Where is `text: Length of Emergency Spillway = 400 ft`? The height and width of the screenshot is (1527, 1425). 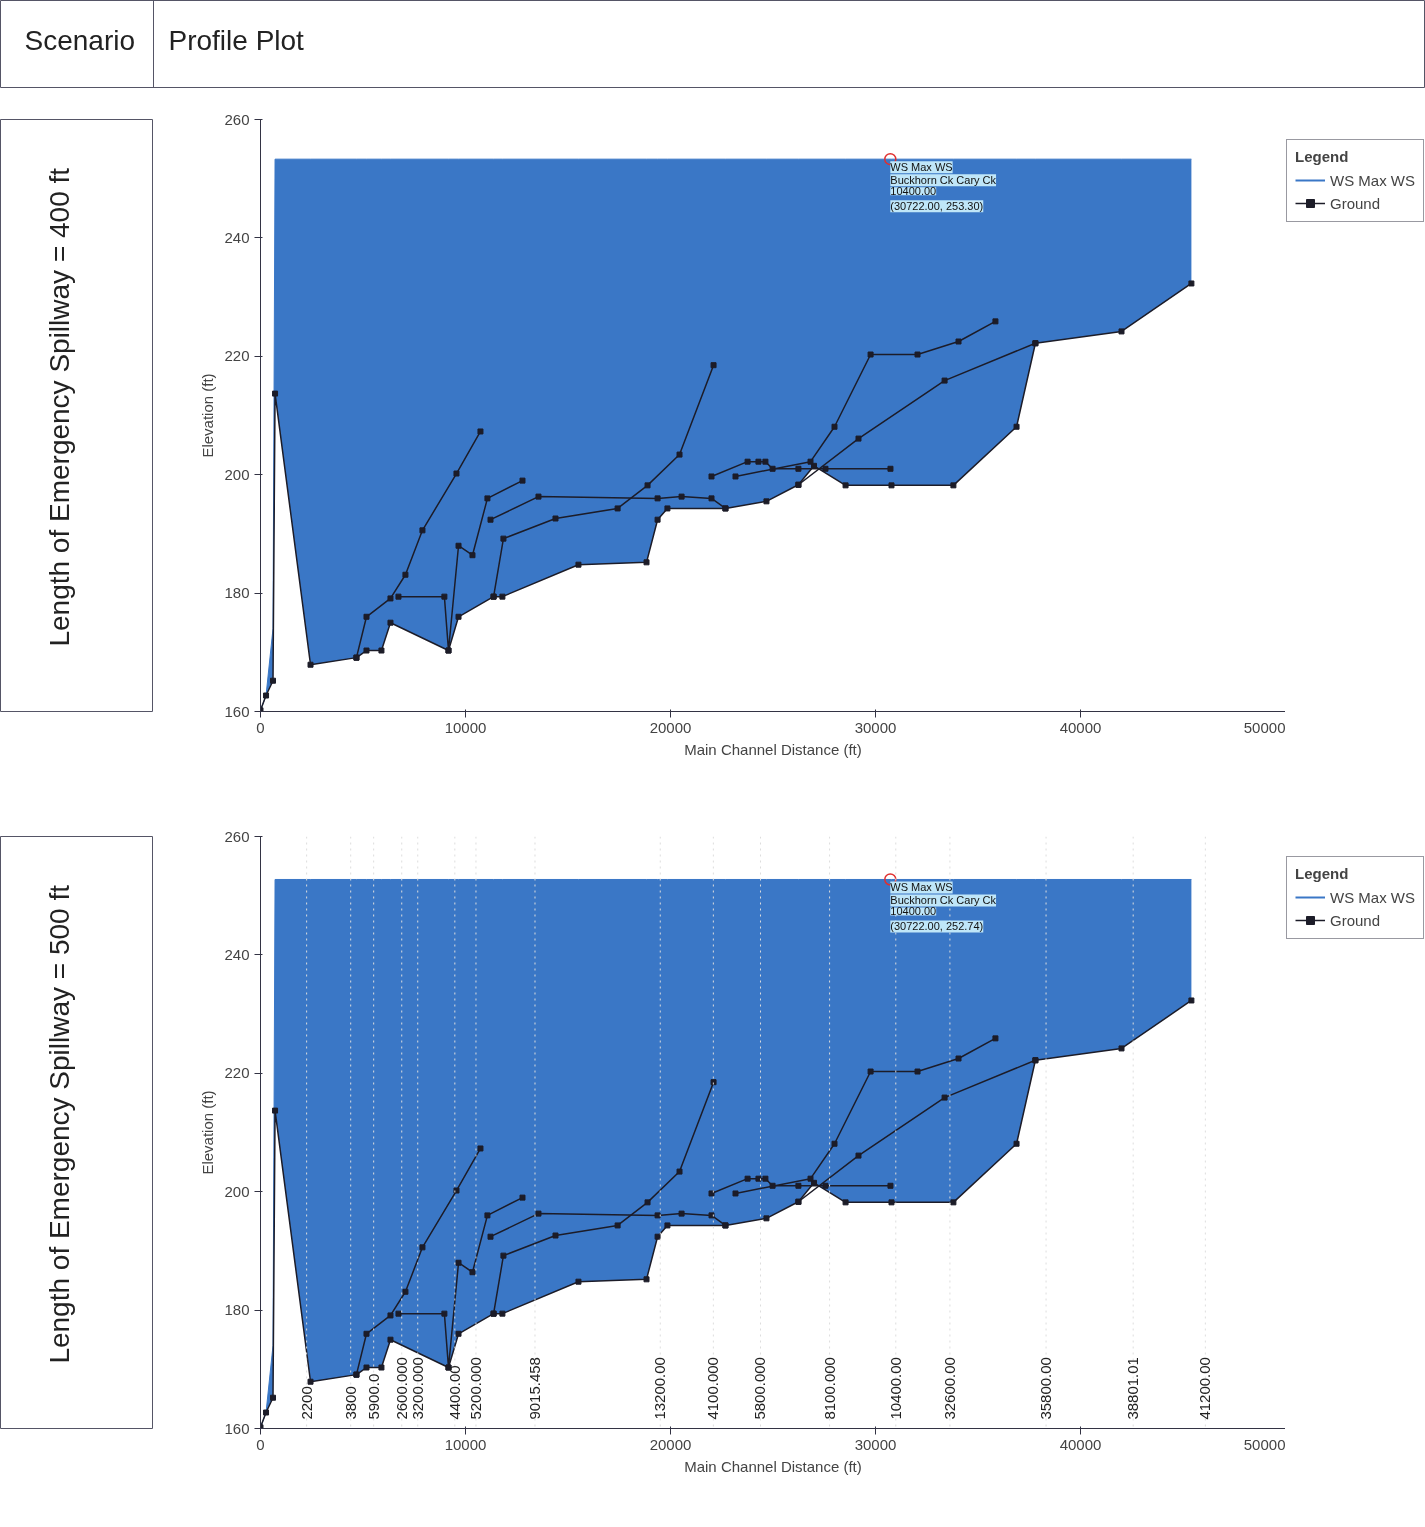 text: Length of Emergency Spillway = 400 ft is located at coordinates (59, 407).